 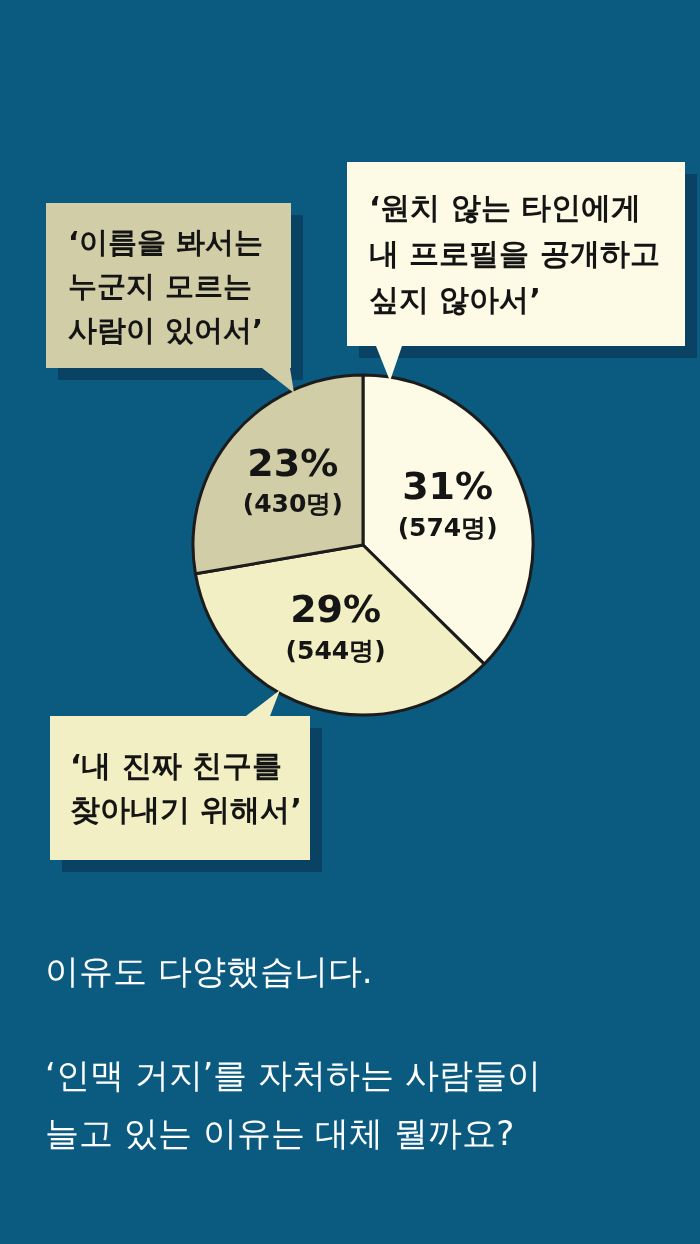 What do you see at coordinates (335, 626) in the screenshot?
I see `data-label: 29% (544명)` at bounding box center [335, 626].